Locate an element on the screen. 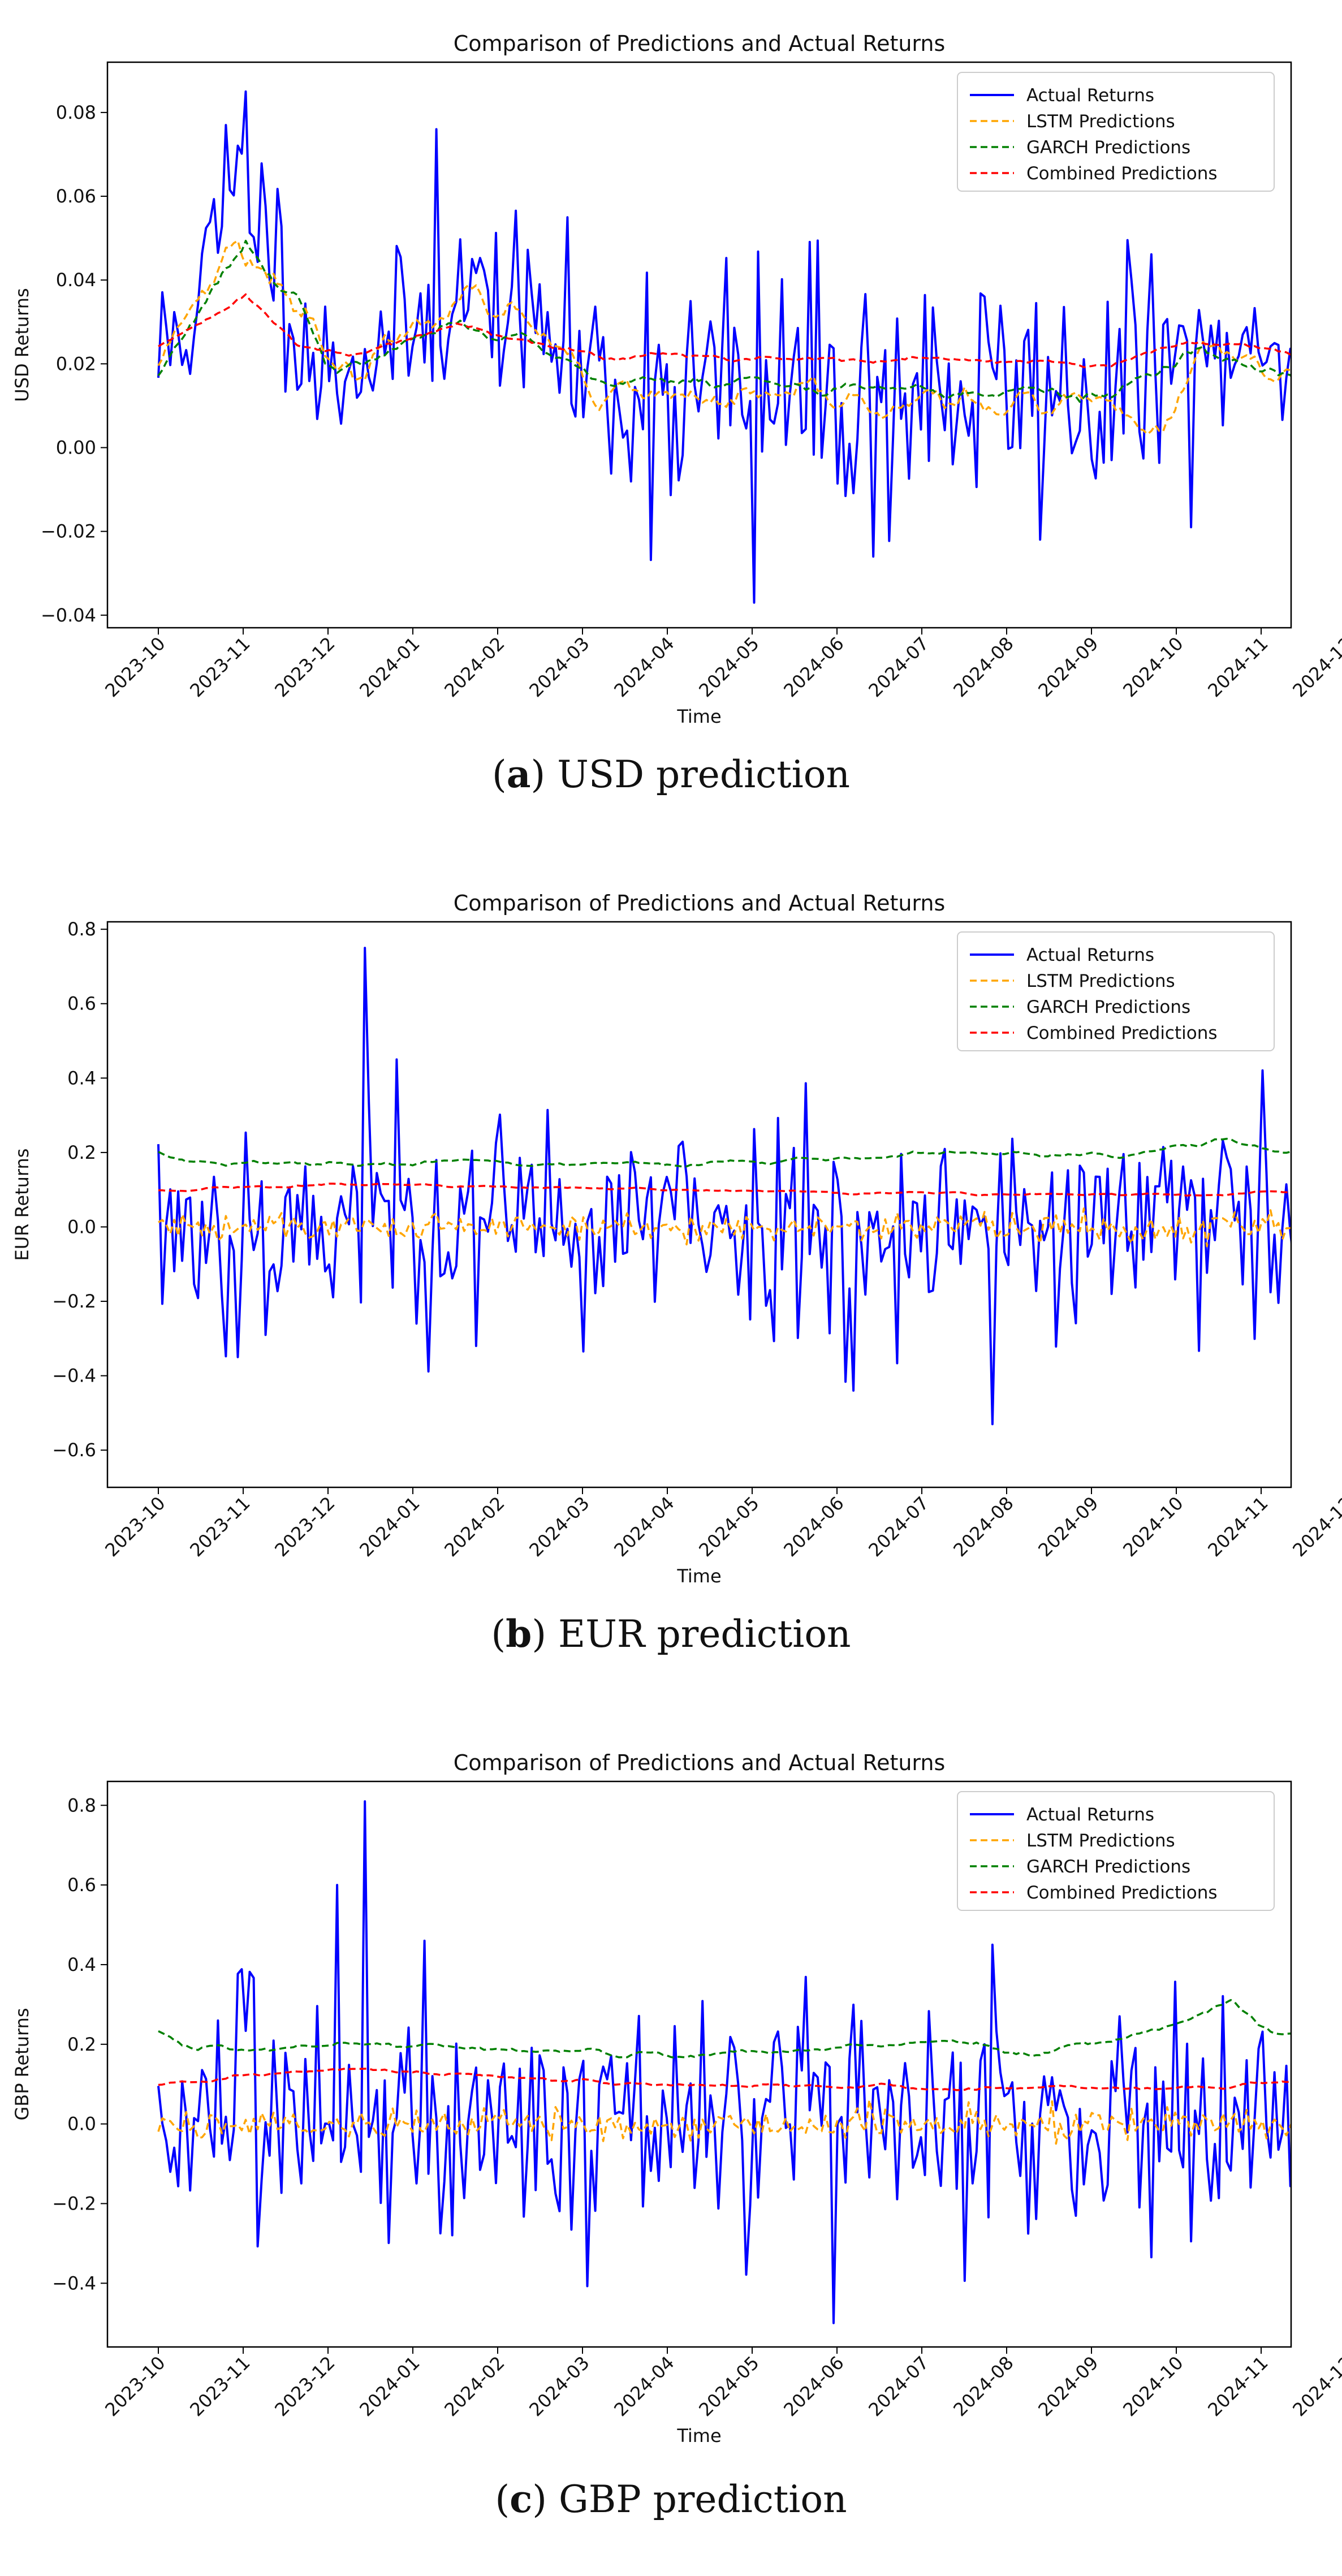 Image resolution: width=1342 pixels, height=2576 pixels. legend-box is located at coordinates (1116, 991).